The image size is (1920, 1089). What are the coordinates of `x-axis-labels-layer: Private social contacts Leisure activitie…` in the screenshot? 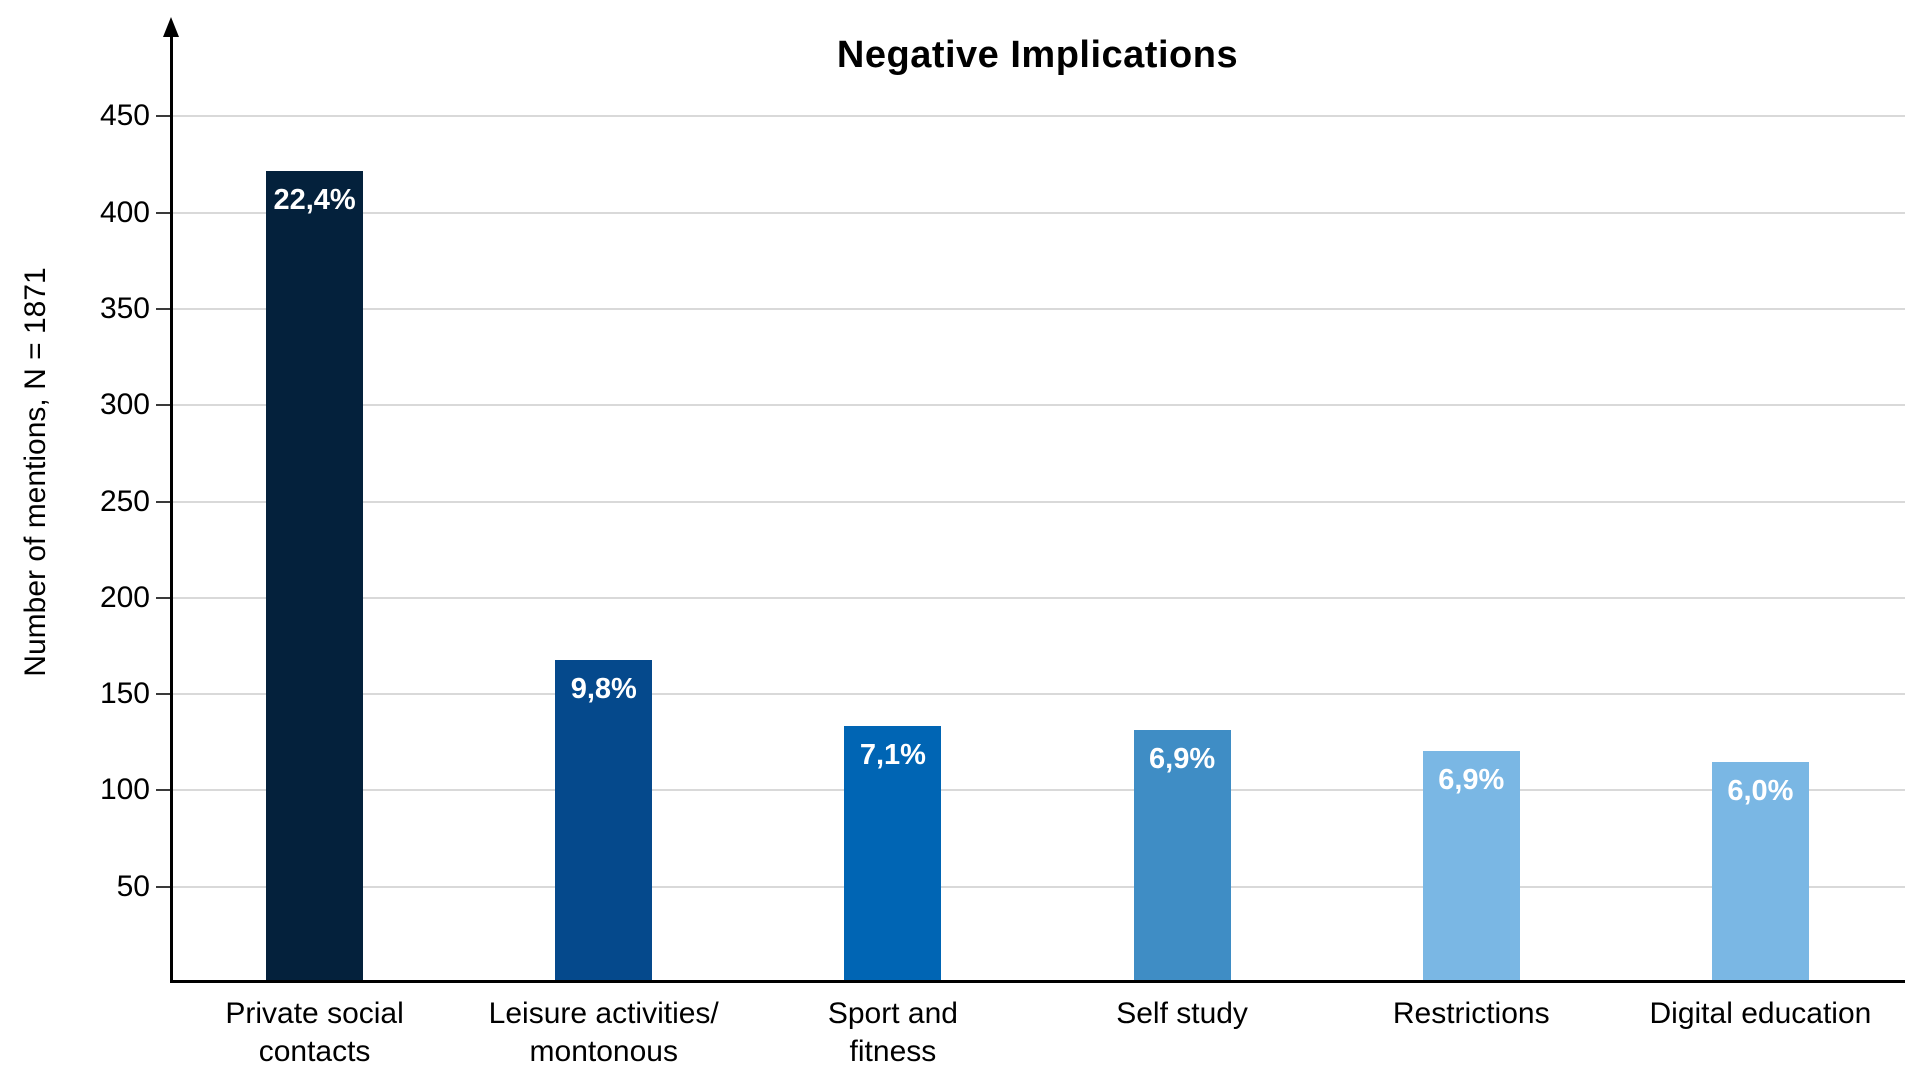 It's located at (1037, 1040).